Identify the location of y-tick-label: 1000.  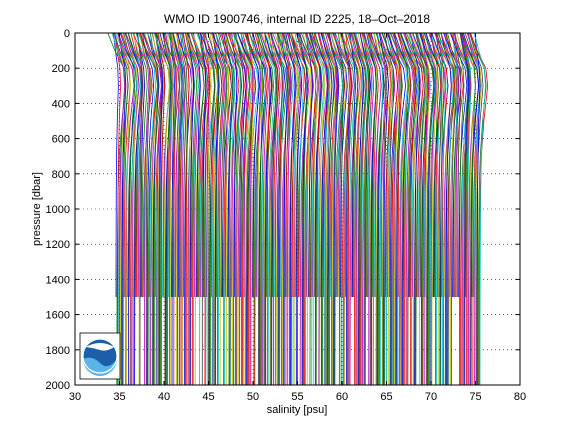
(58, 210).